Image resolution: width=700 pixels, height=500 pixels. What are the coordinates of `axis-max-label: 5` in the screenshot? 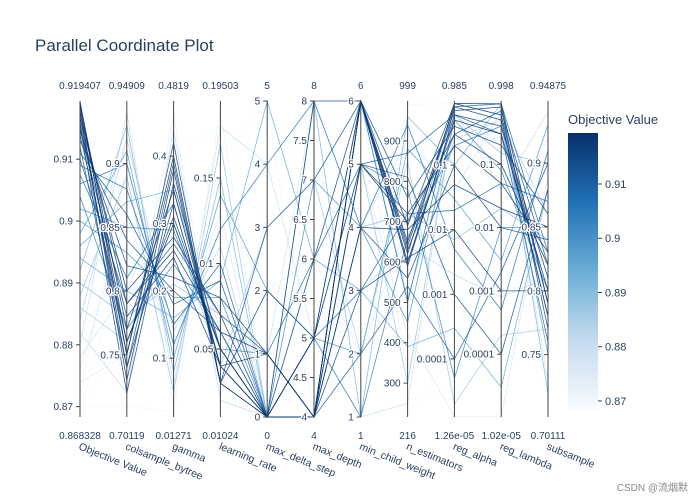 It's located at (267, 86).